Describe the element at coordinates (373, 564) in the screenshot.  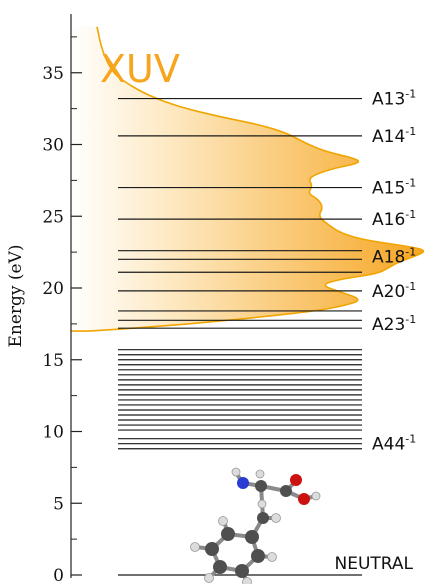
I see `neutral-label: NEUTRAL` at that location.